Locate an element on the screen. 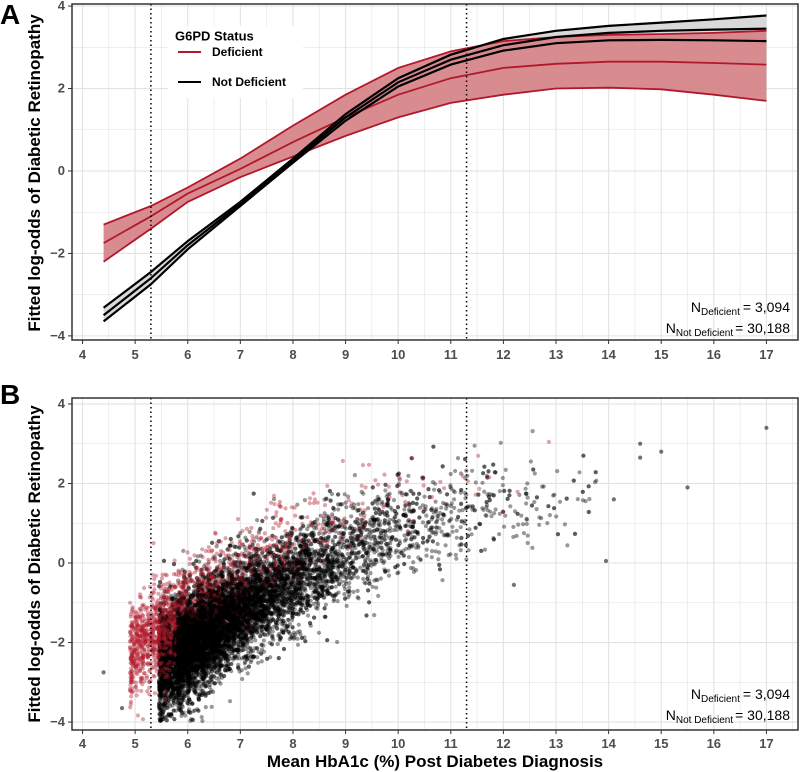 The width and height of the screenshot is (800, 772). x-tick-label: 5 is located at coordinates (135, 743).